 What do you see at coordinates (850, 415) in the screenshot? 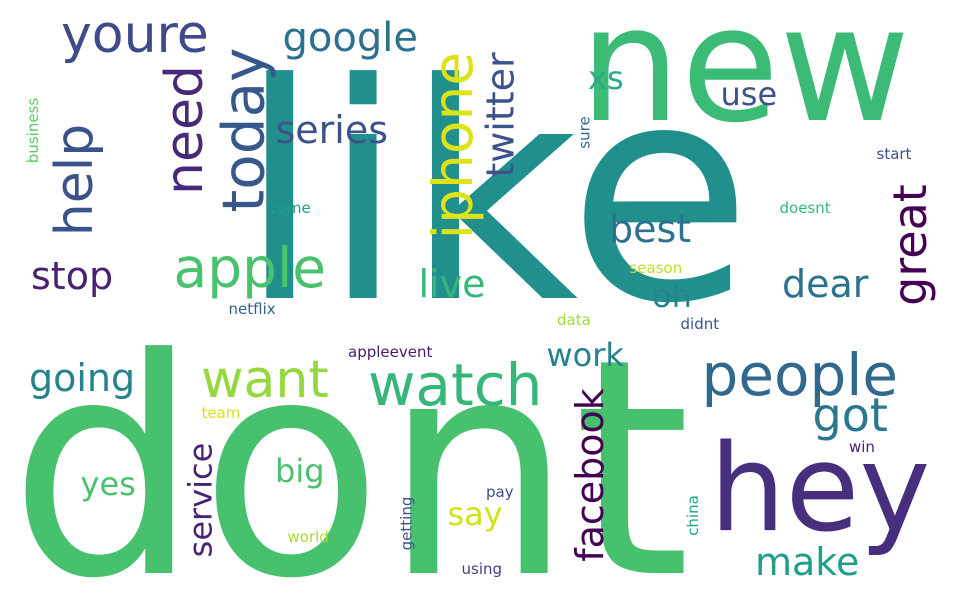
I see `word-got: got` at bounding box center [850, 415].